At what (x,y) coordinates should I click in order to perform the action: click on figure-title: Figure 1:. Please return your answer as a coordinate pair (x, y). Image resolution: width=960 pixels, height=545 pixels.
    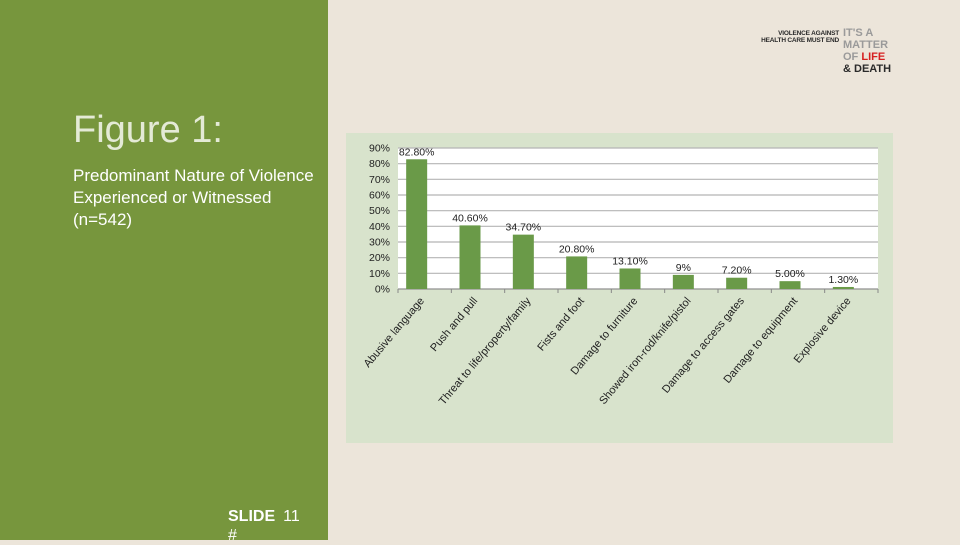
    Looking at the image, I should click on (148, 130).